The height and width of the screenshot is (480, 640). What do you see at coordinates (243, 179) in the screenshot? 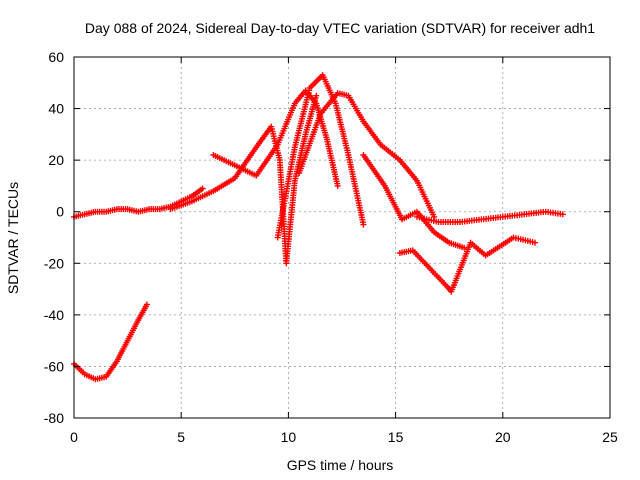
I see `series-arc-A` at bounding box center [243, 179].